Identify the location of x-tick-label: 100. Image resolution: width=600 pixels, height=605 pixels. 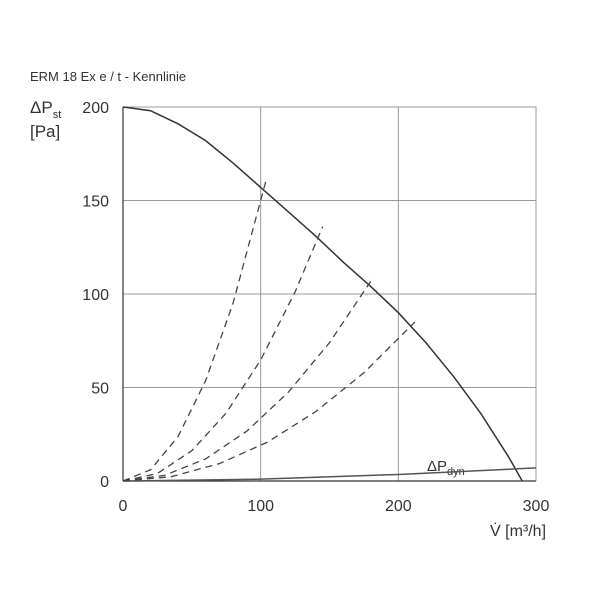
(260, 506).